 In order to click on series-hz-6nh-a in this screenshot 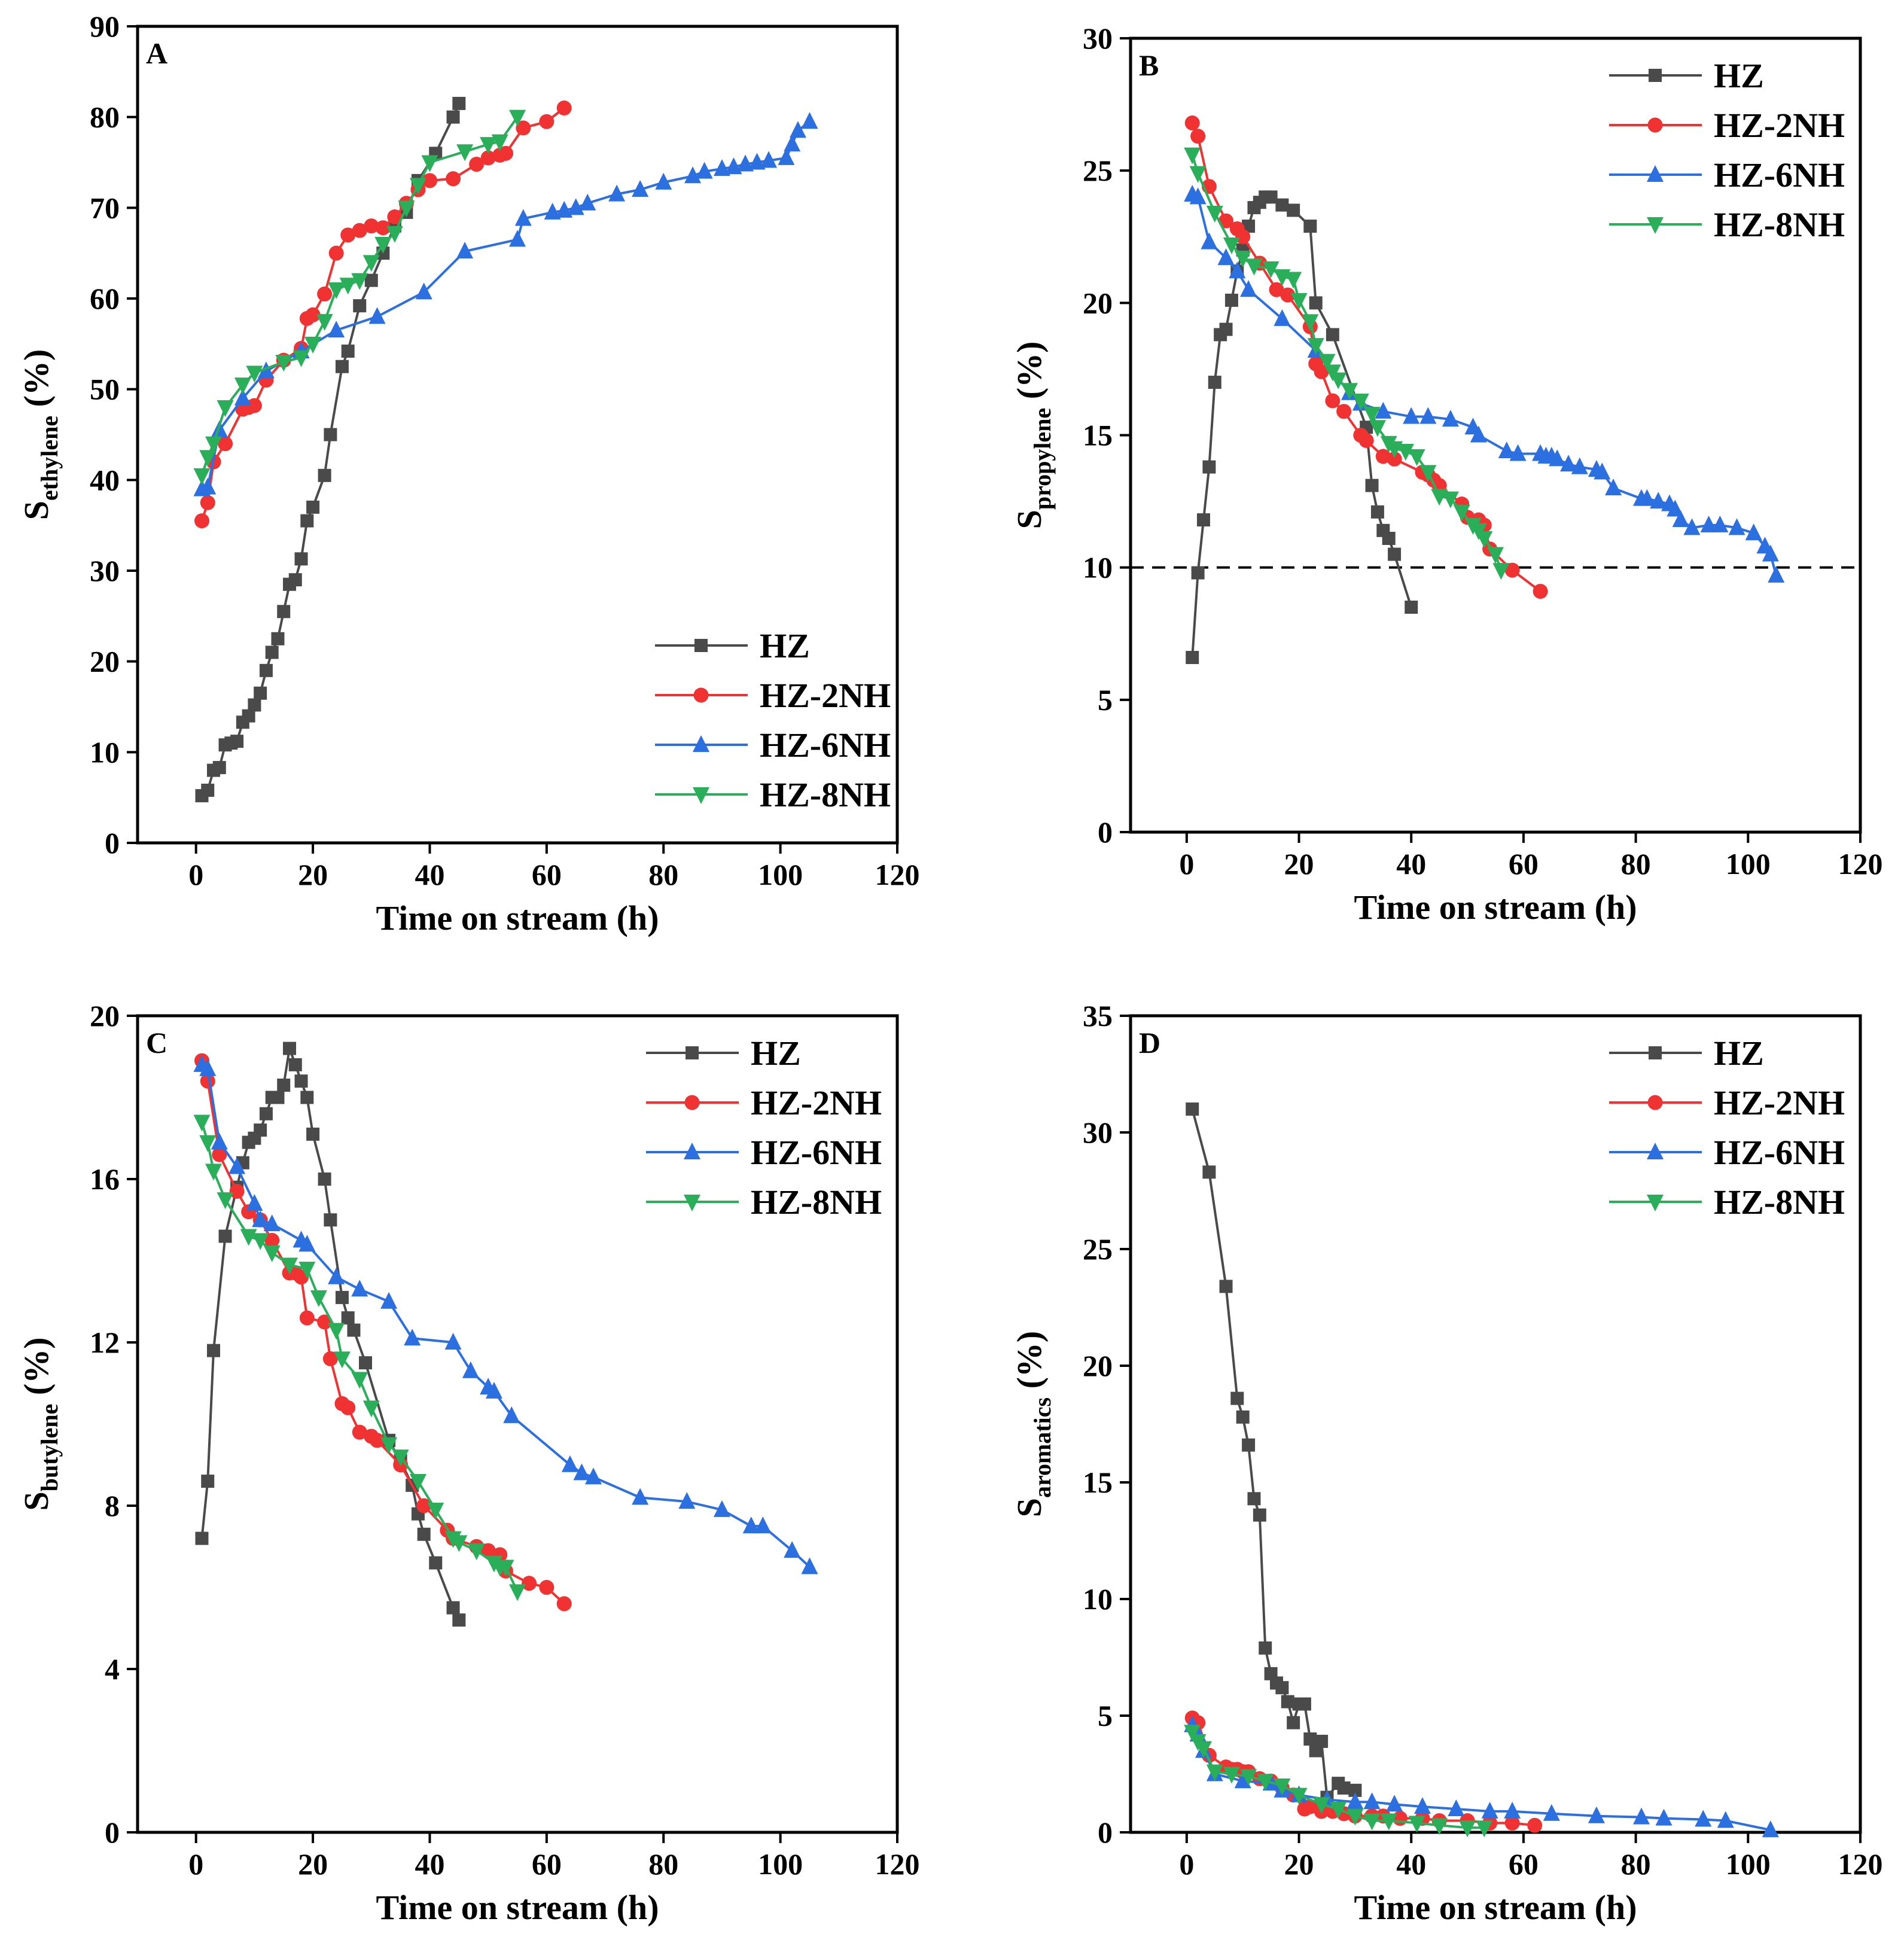, I will do `click(505, 304)`.